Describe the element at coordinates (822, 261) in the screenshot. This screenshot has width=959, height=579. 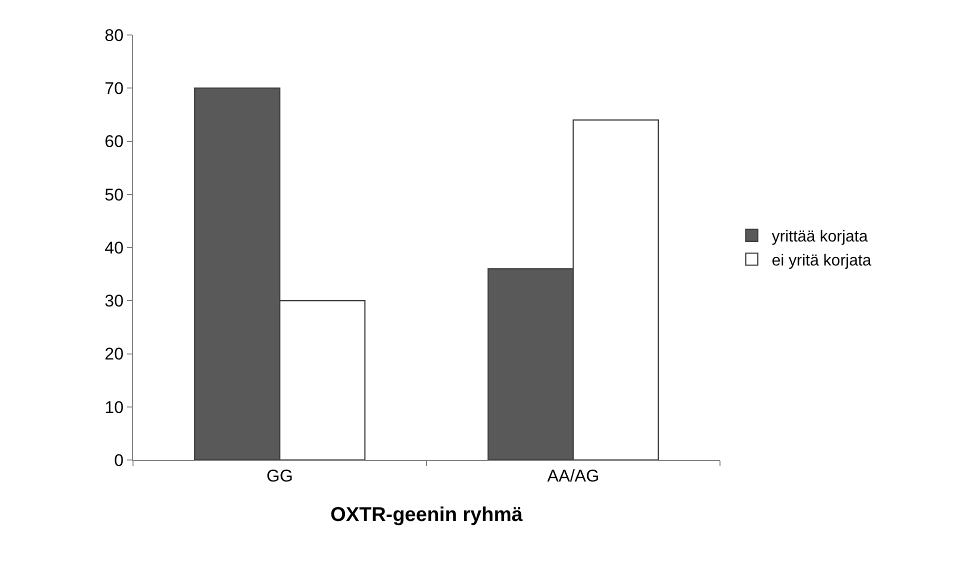
I see `legend-label: ei yritä korjata` at that location.